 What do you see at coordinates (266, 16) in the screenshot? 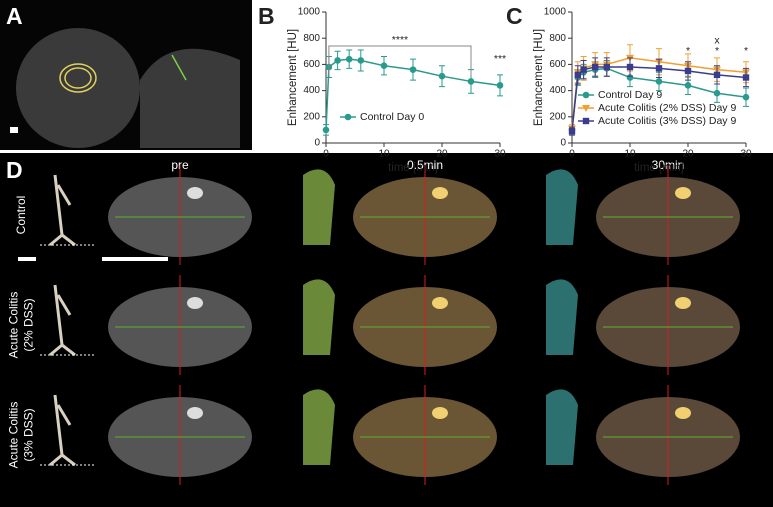
I see `panel-label: B` at bounding box center [266, 16].